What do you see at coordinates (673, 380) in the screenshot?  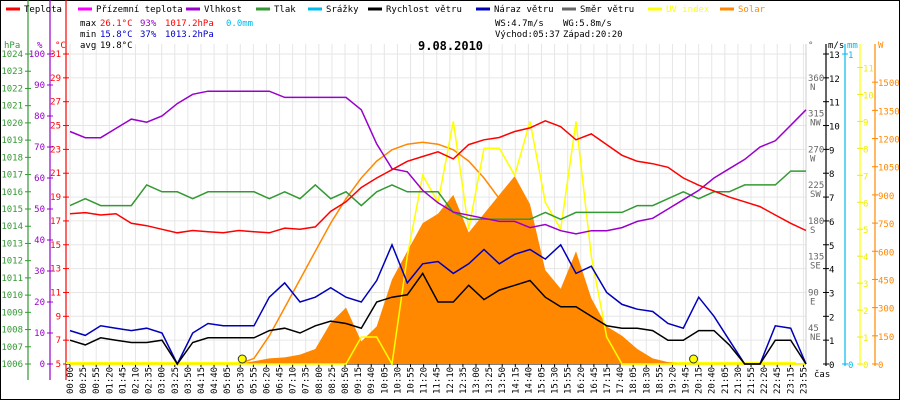 I see `x-tick-label: 19:20` at bounding box center [673, 380].